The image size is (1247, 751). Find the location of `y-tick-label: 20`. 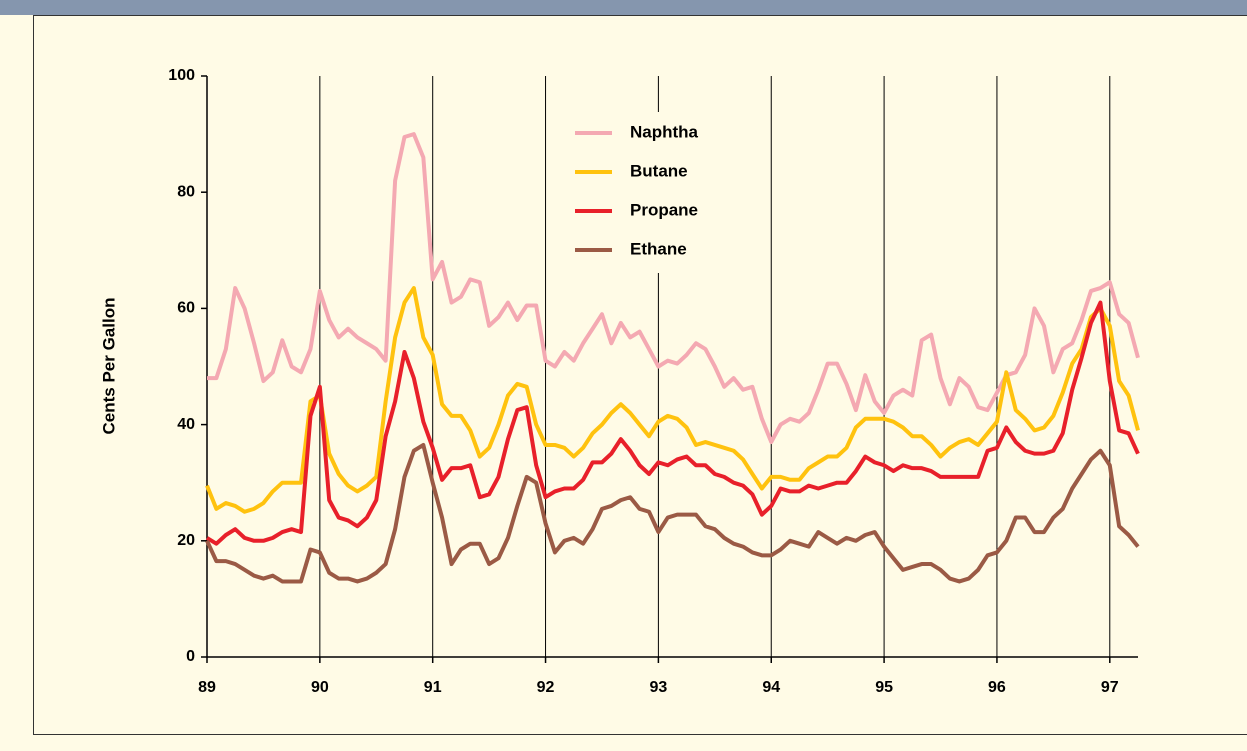

y-tick-label: 20 is located at coordinates (186, 540).